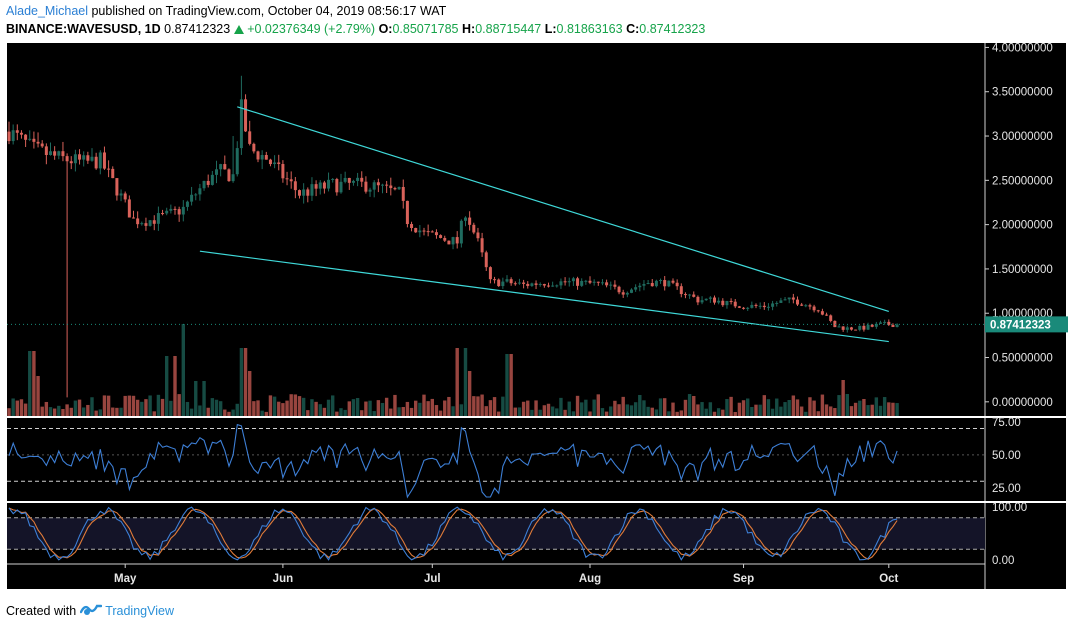 Image resolution: width=1073 pixels, height=628 pixels. What do you see at coordinates (1022, 403) in the screenshot?
I see `price-tick-label-8: 0.00000000` at bounding box center [1022, 403].